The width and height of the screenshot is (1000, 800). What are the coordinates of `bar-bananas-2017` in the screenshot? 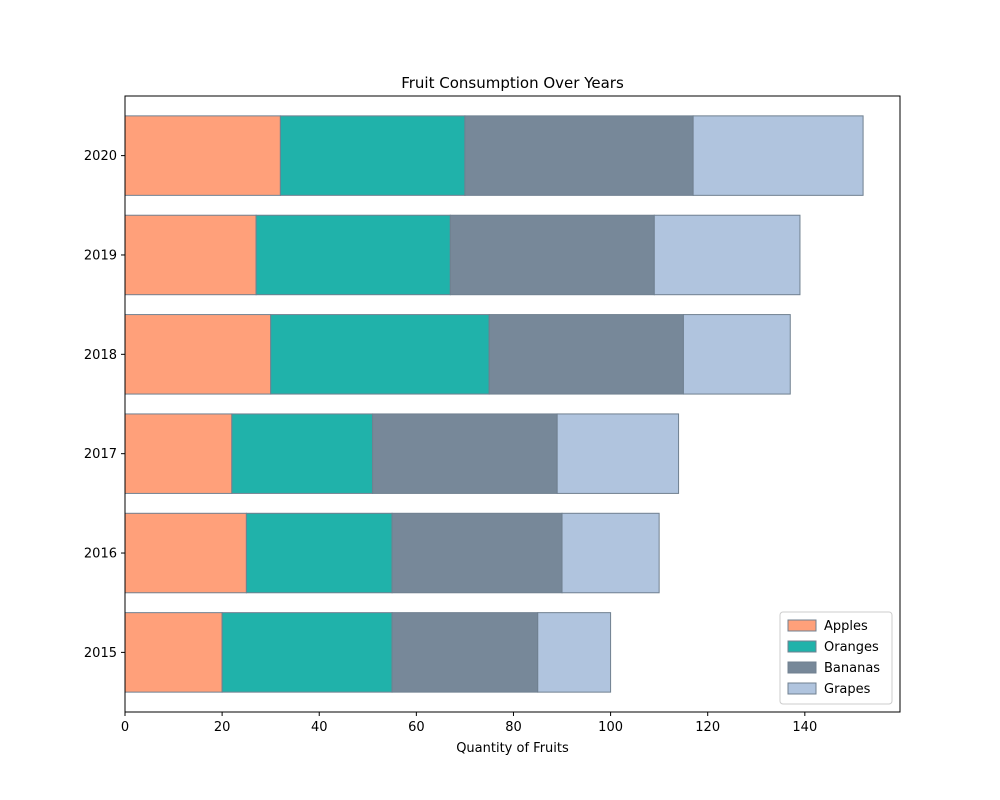 It's located at (465, 453).